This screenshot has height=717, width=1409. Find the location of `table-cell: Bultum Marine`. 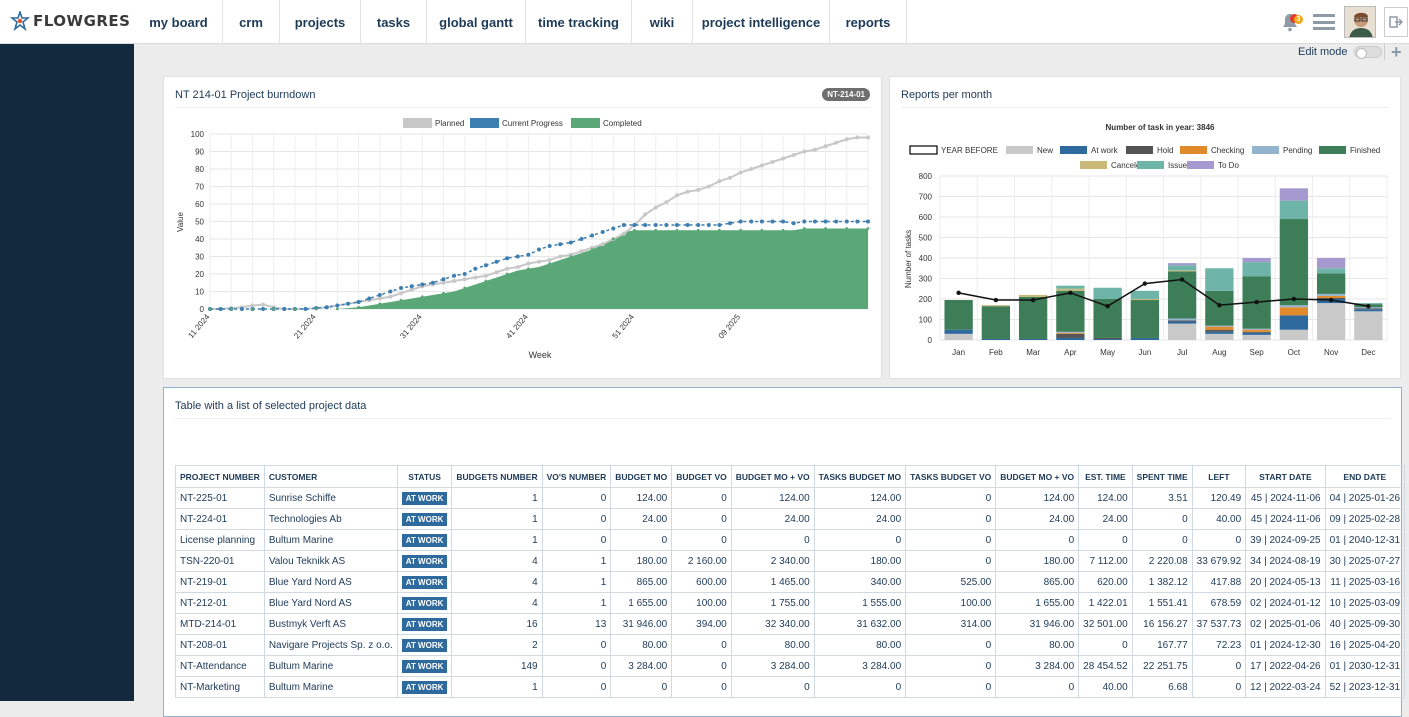

table-cell: Bultum Marine is located at coordinates (330, 687).